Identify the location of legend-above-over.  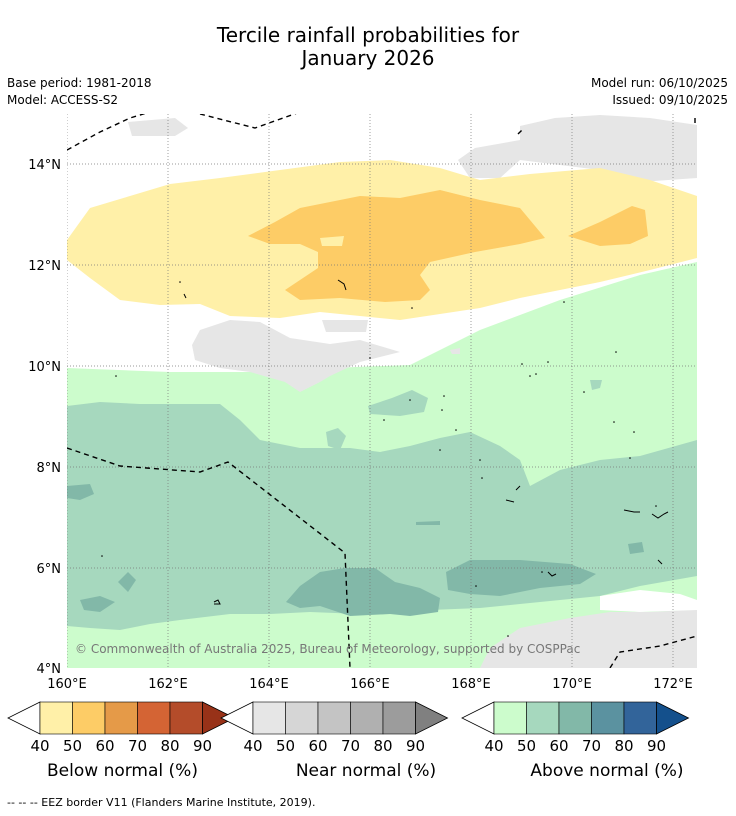
(673, 718).